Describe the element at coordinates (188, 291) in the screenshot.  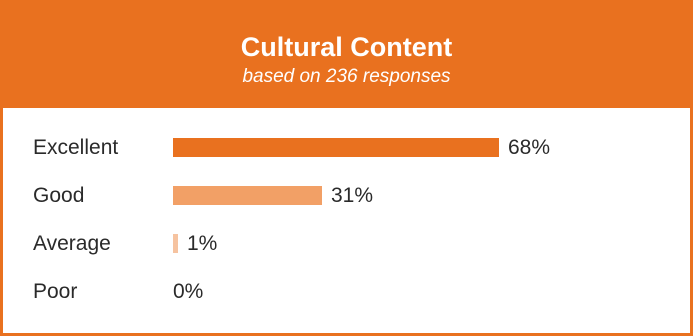
I see `value-label: 0%` at that location.